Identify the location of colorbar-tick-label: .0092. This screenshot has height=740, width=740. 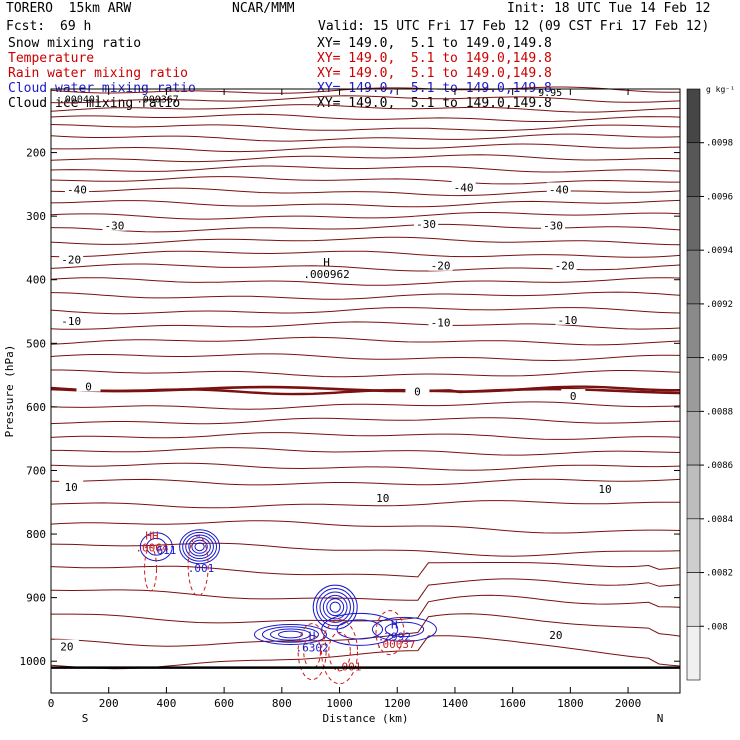
(719, 305).